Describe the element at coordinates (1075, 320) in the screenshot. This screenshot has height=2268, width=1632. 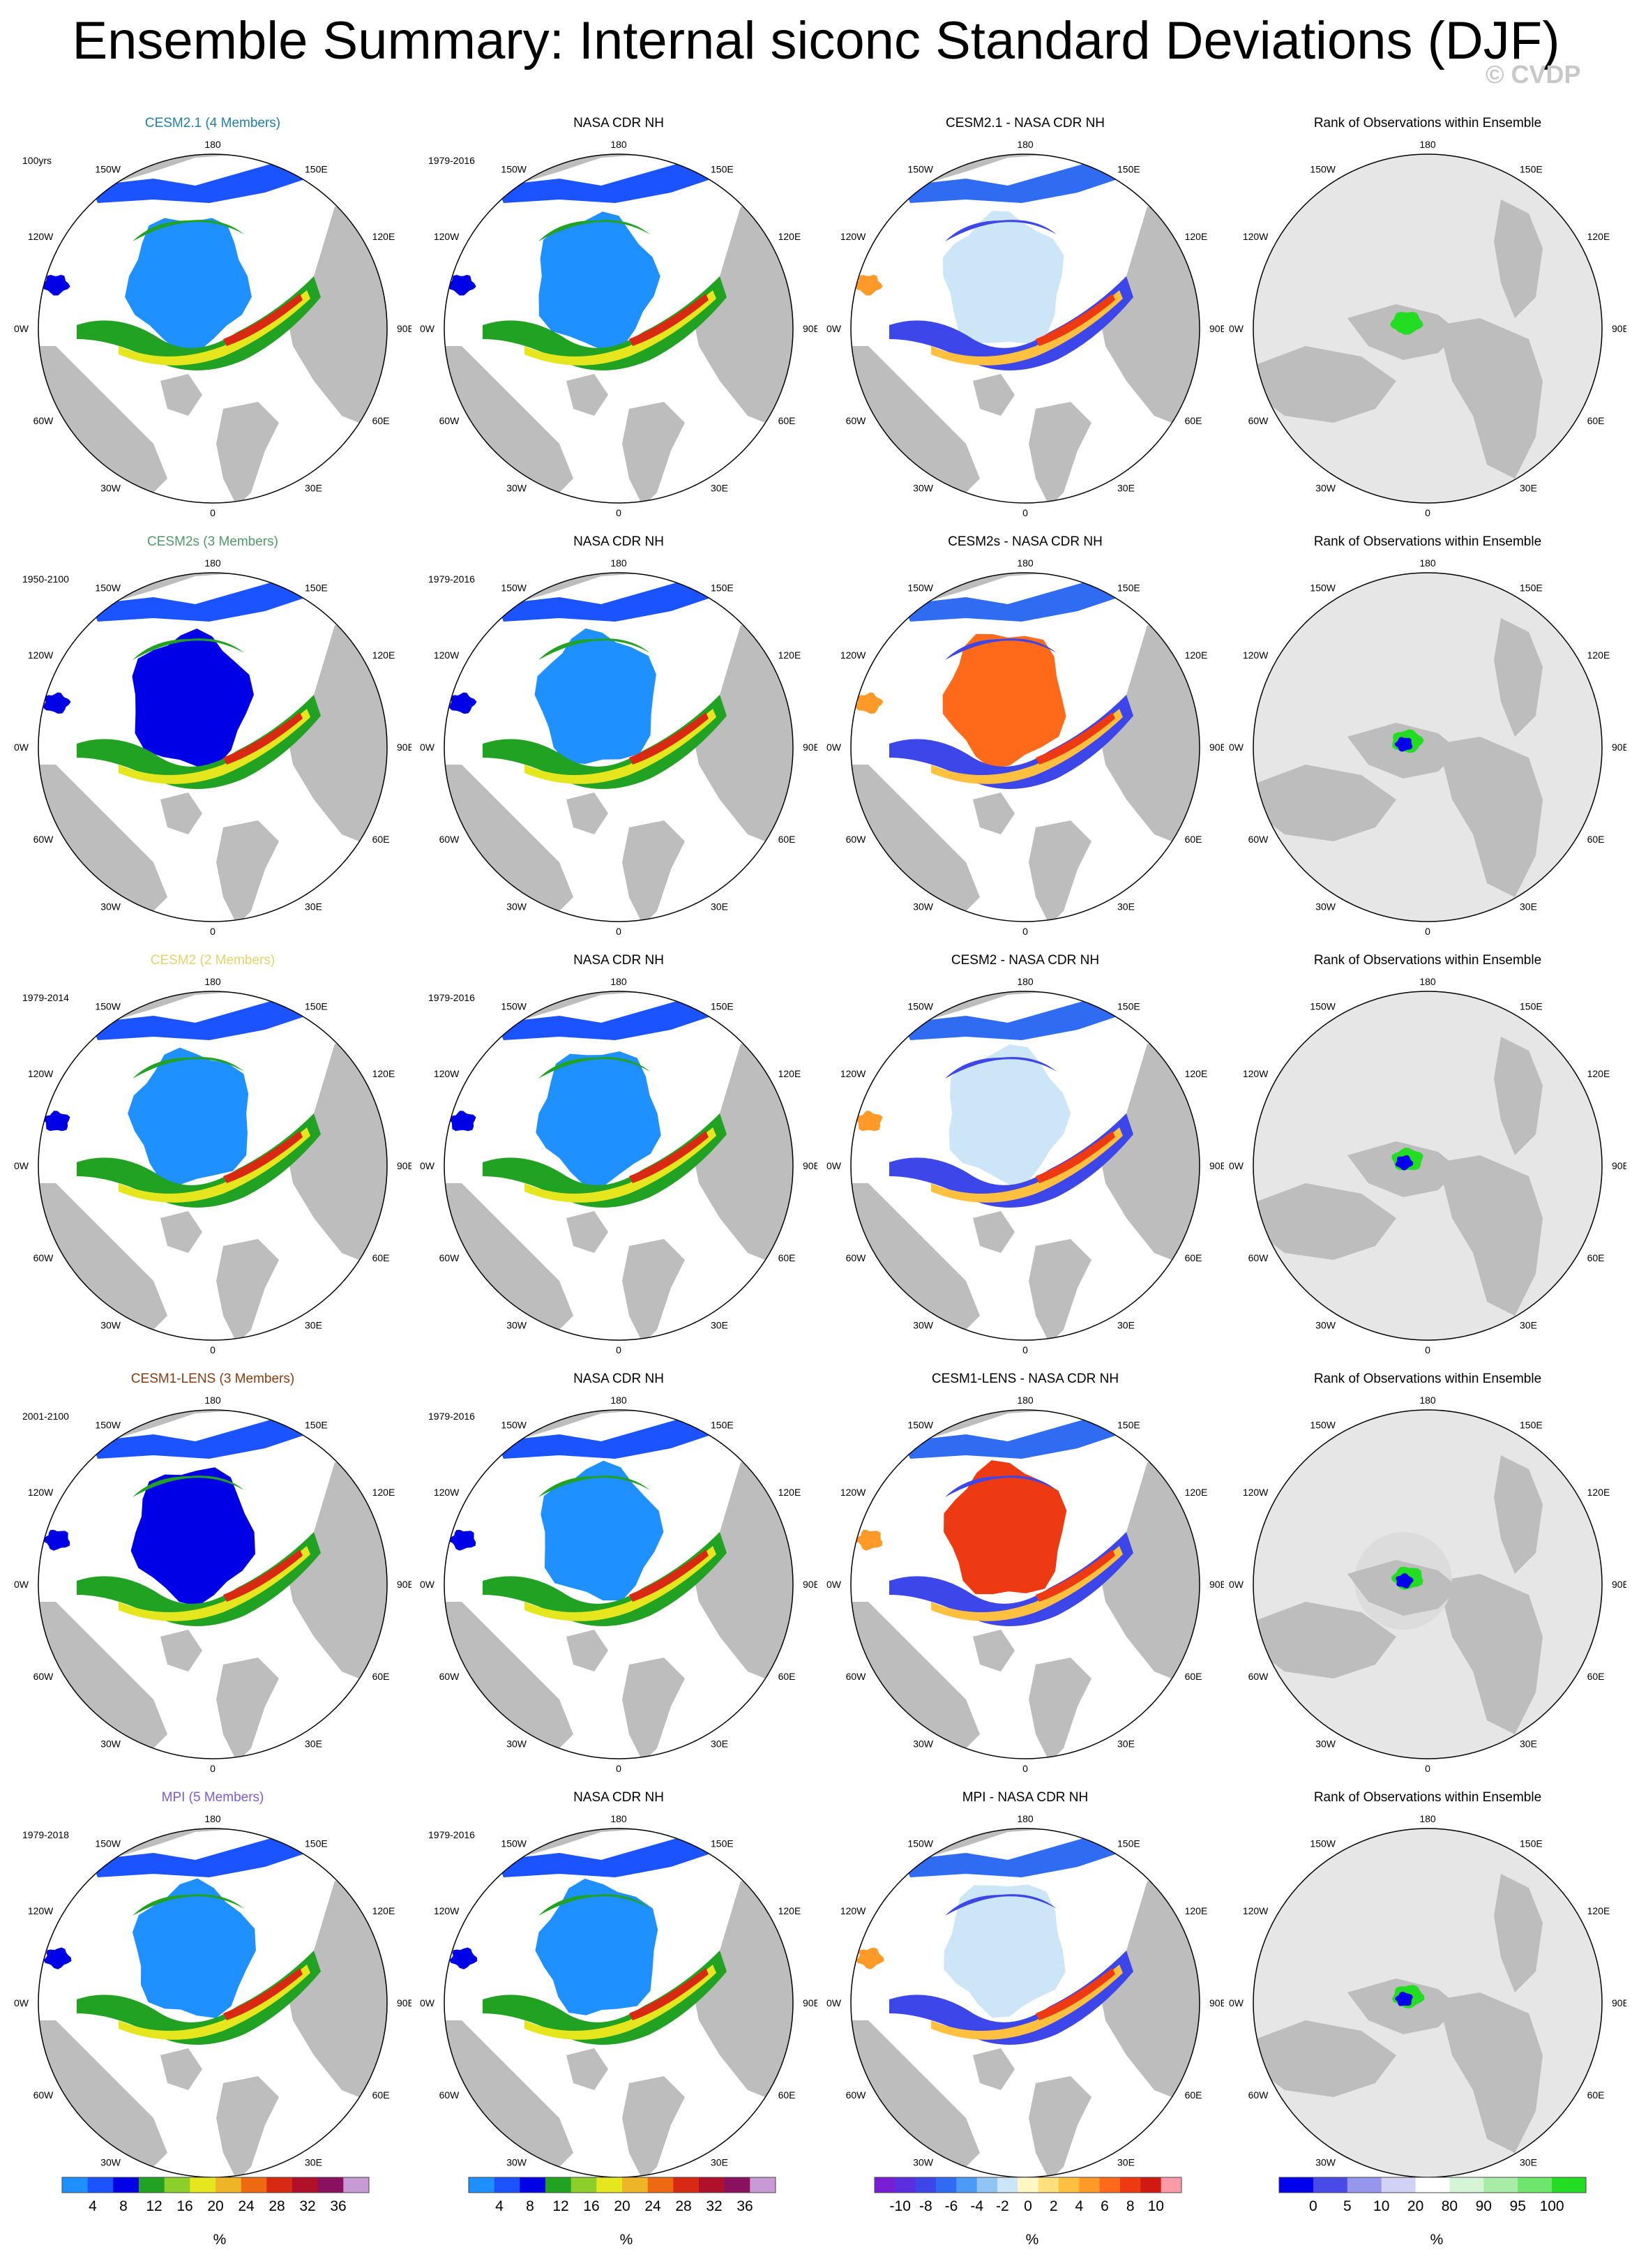
I see `ice-edge-max` at that location.